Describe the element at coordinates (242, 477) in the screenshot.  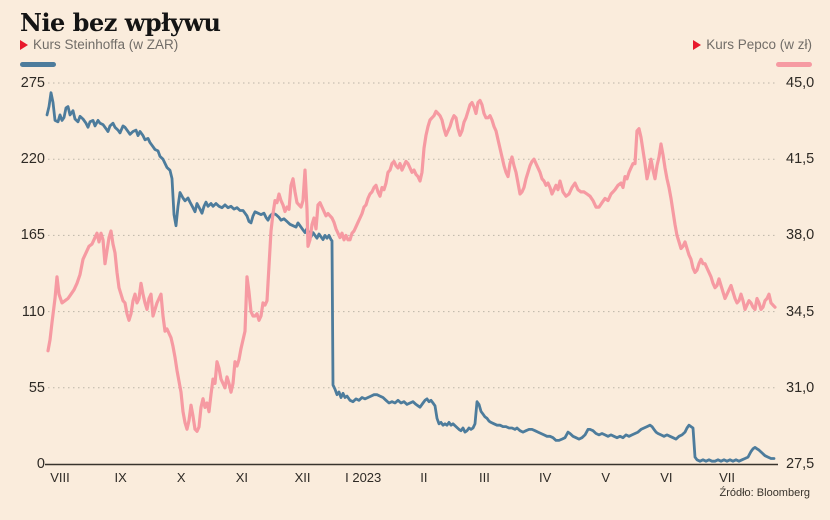
I see `x-axis-label: XI` at that location.